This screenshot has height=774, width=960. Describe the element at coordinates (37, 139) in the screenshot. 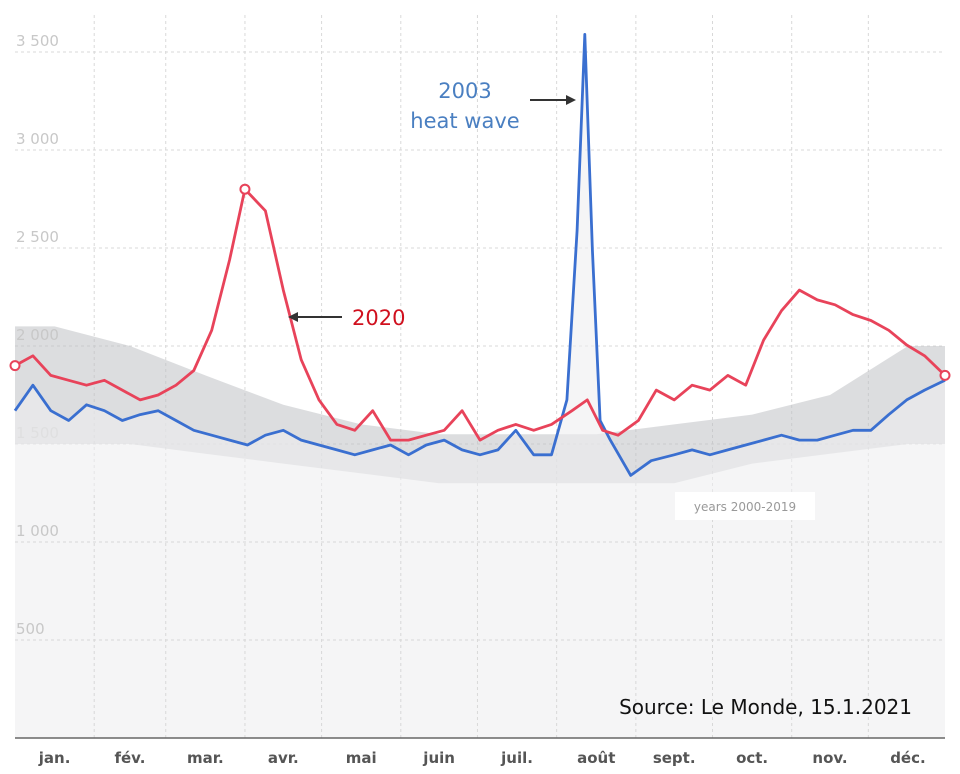

I see `y-tick-label: 3 000` at that location.